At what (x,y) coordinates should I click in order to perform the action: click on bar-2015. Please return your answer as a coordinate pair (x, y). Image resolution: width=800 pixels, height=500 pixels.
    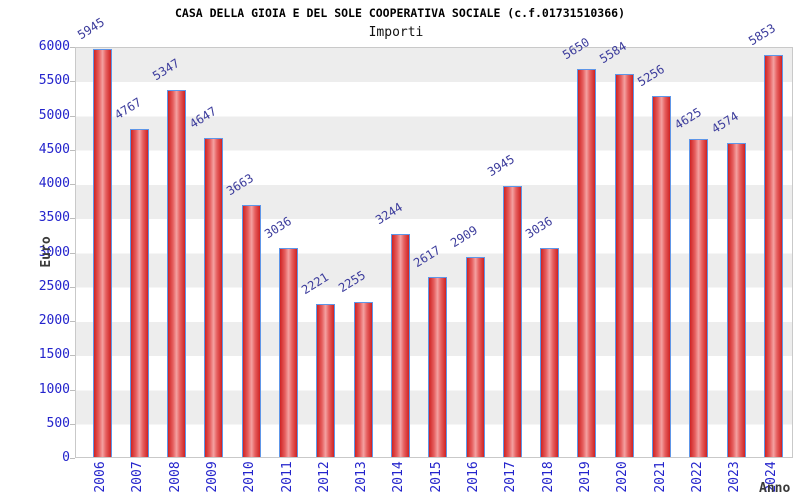
    Looking at the image, I should click on (438, 366).